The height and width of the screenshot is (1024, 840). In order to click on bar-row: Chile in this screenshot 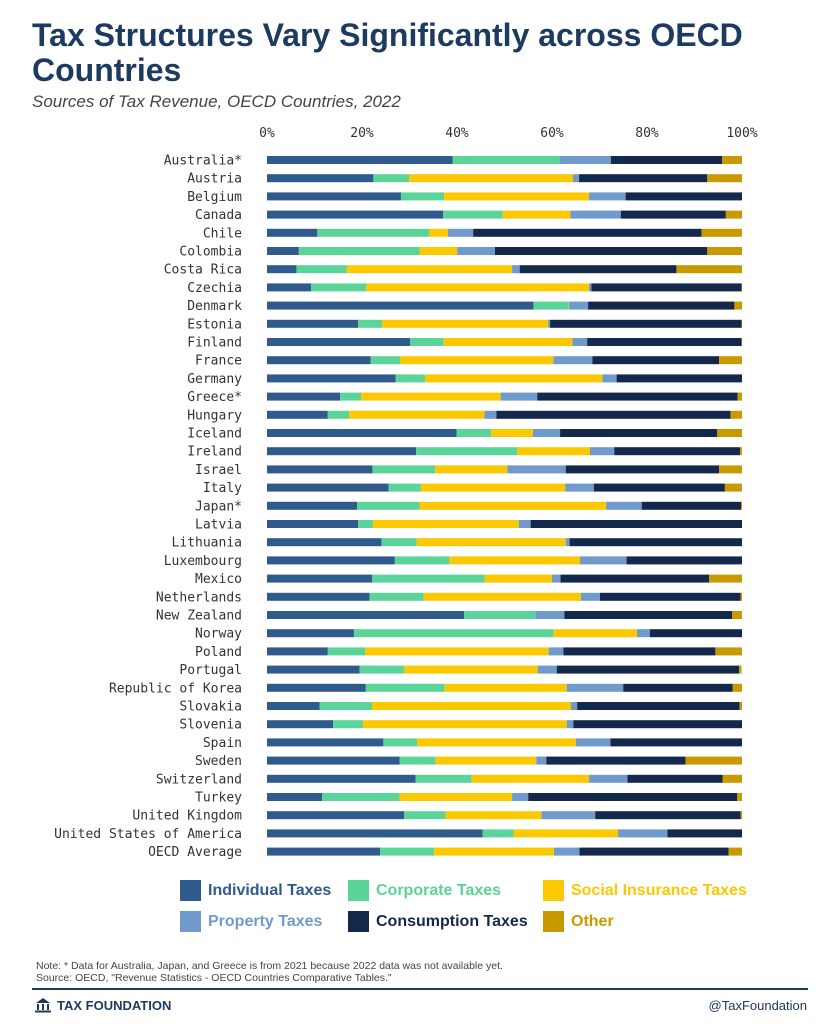, I will do `click(472, 233)`.